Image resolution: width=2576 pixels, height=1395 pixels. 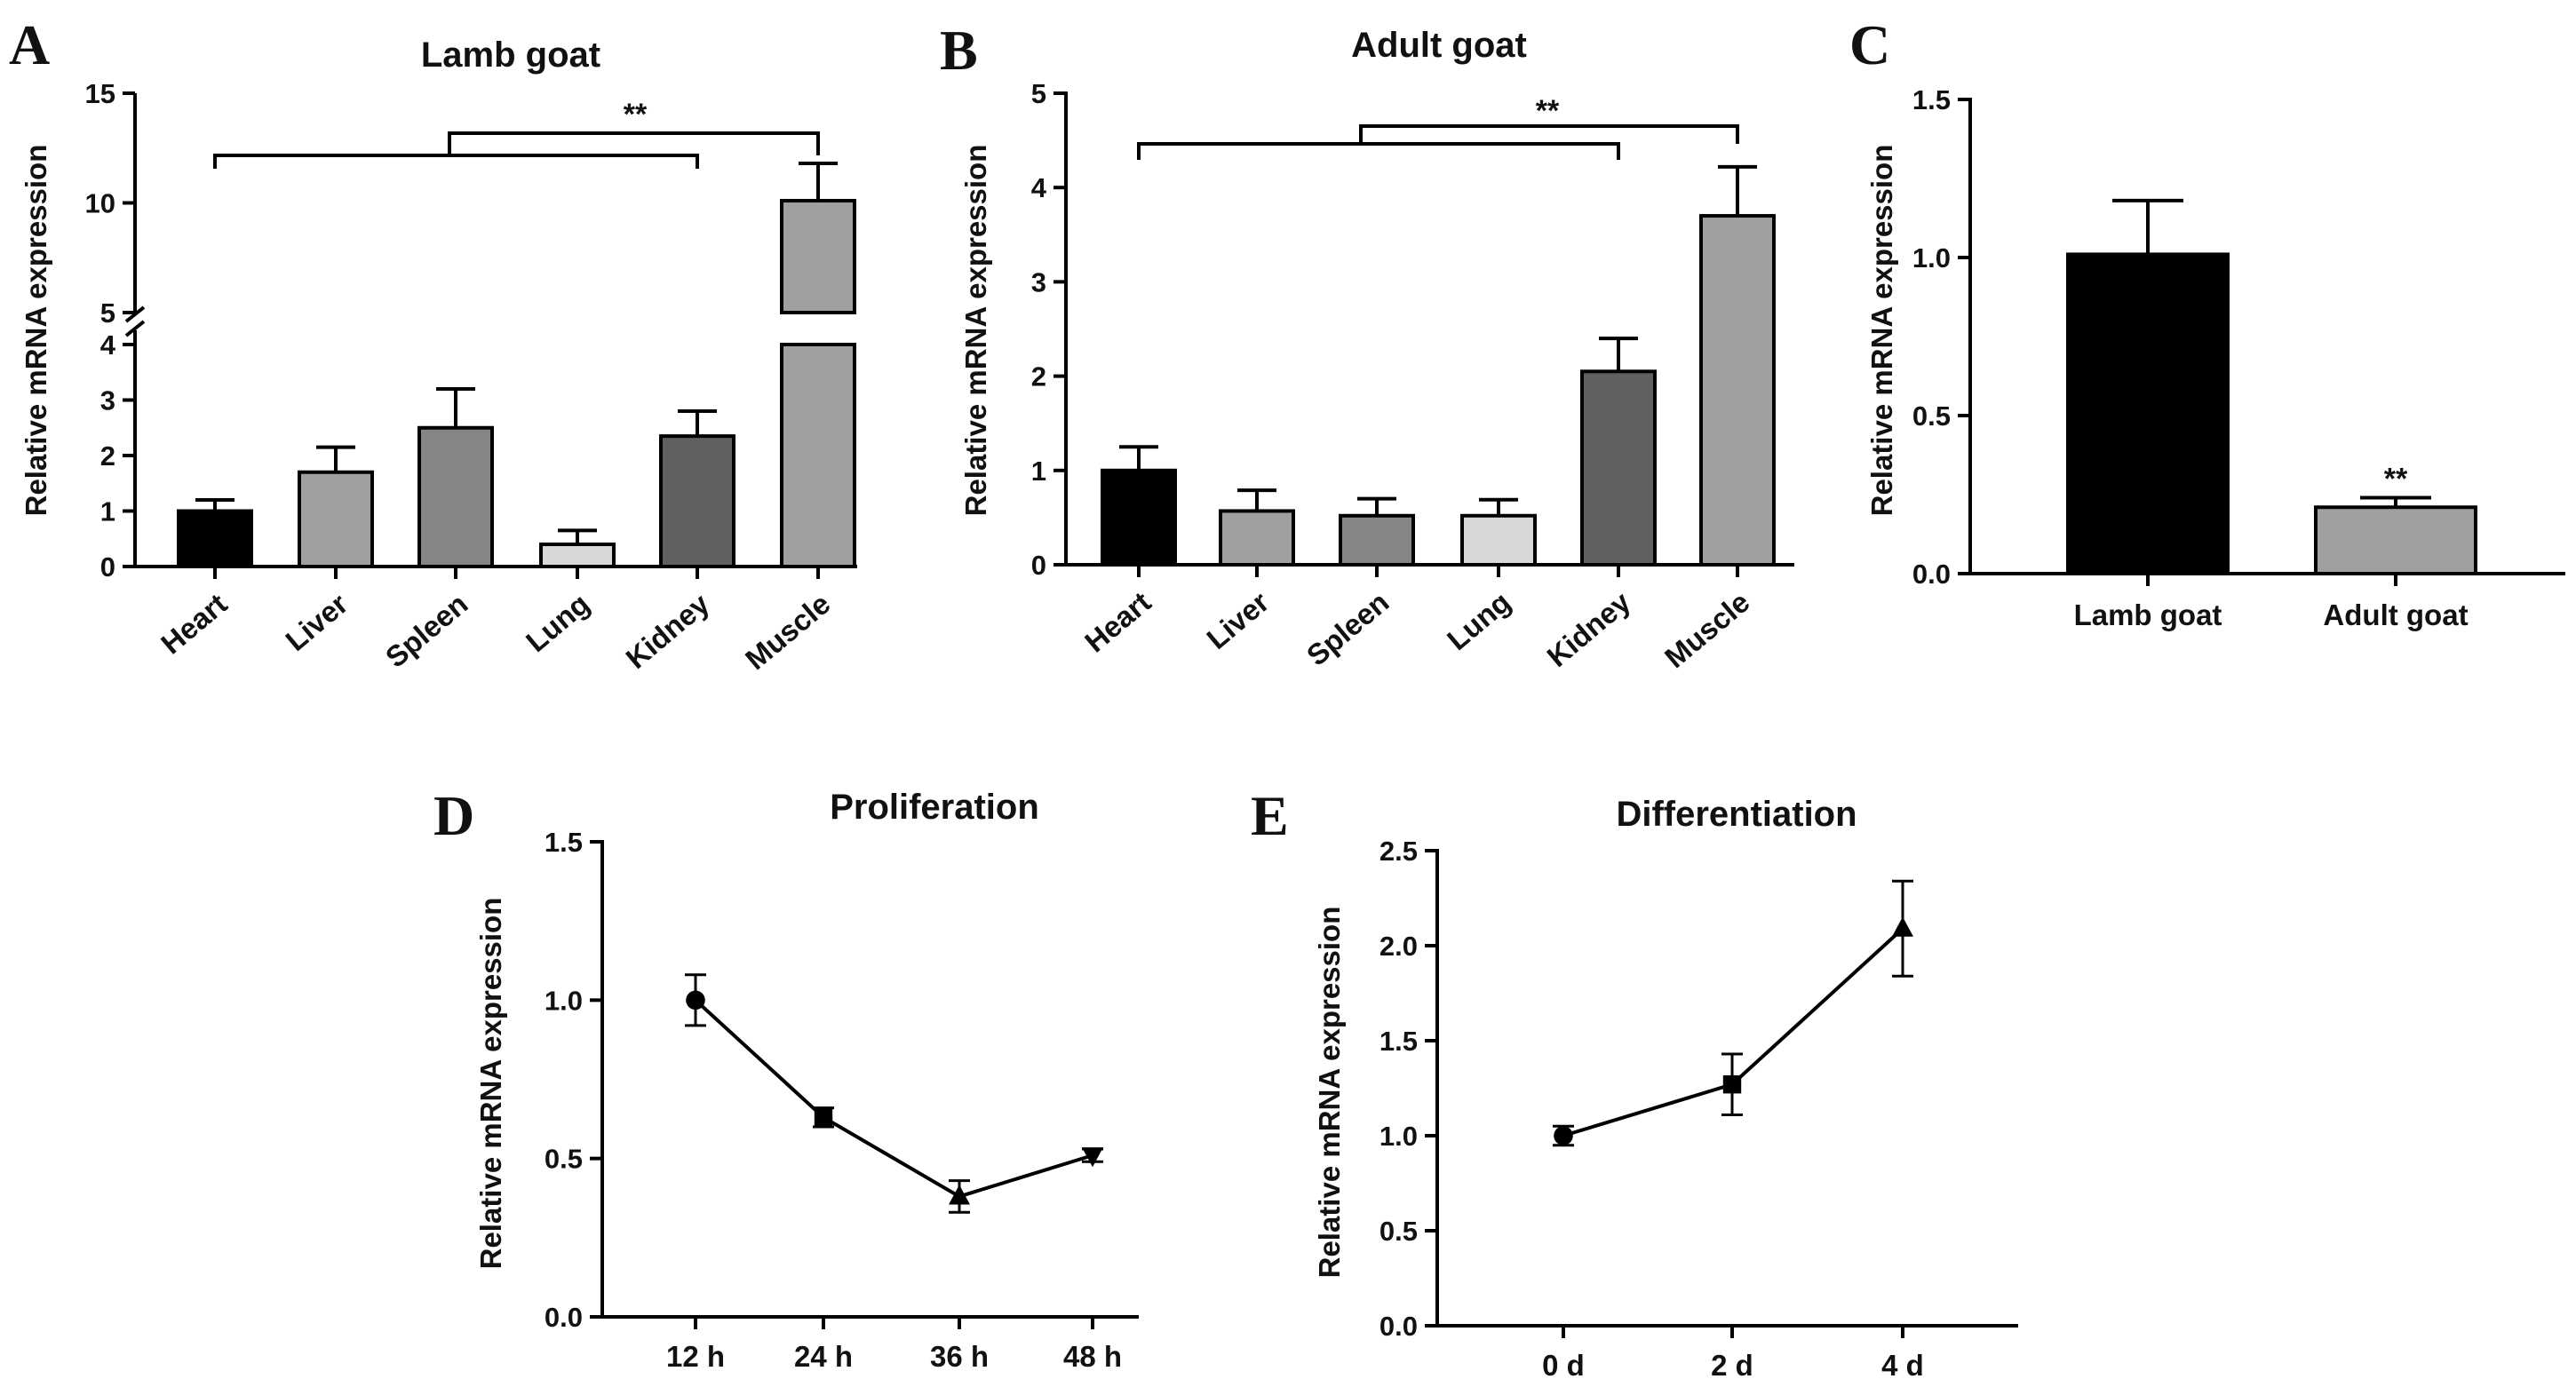 I want to click on series-line, so click(x=893, y=1098).